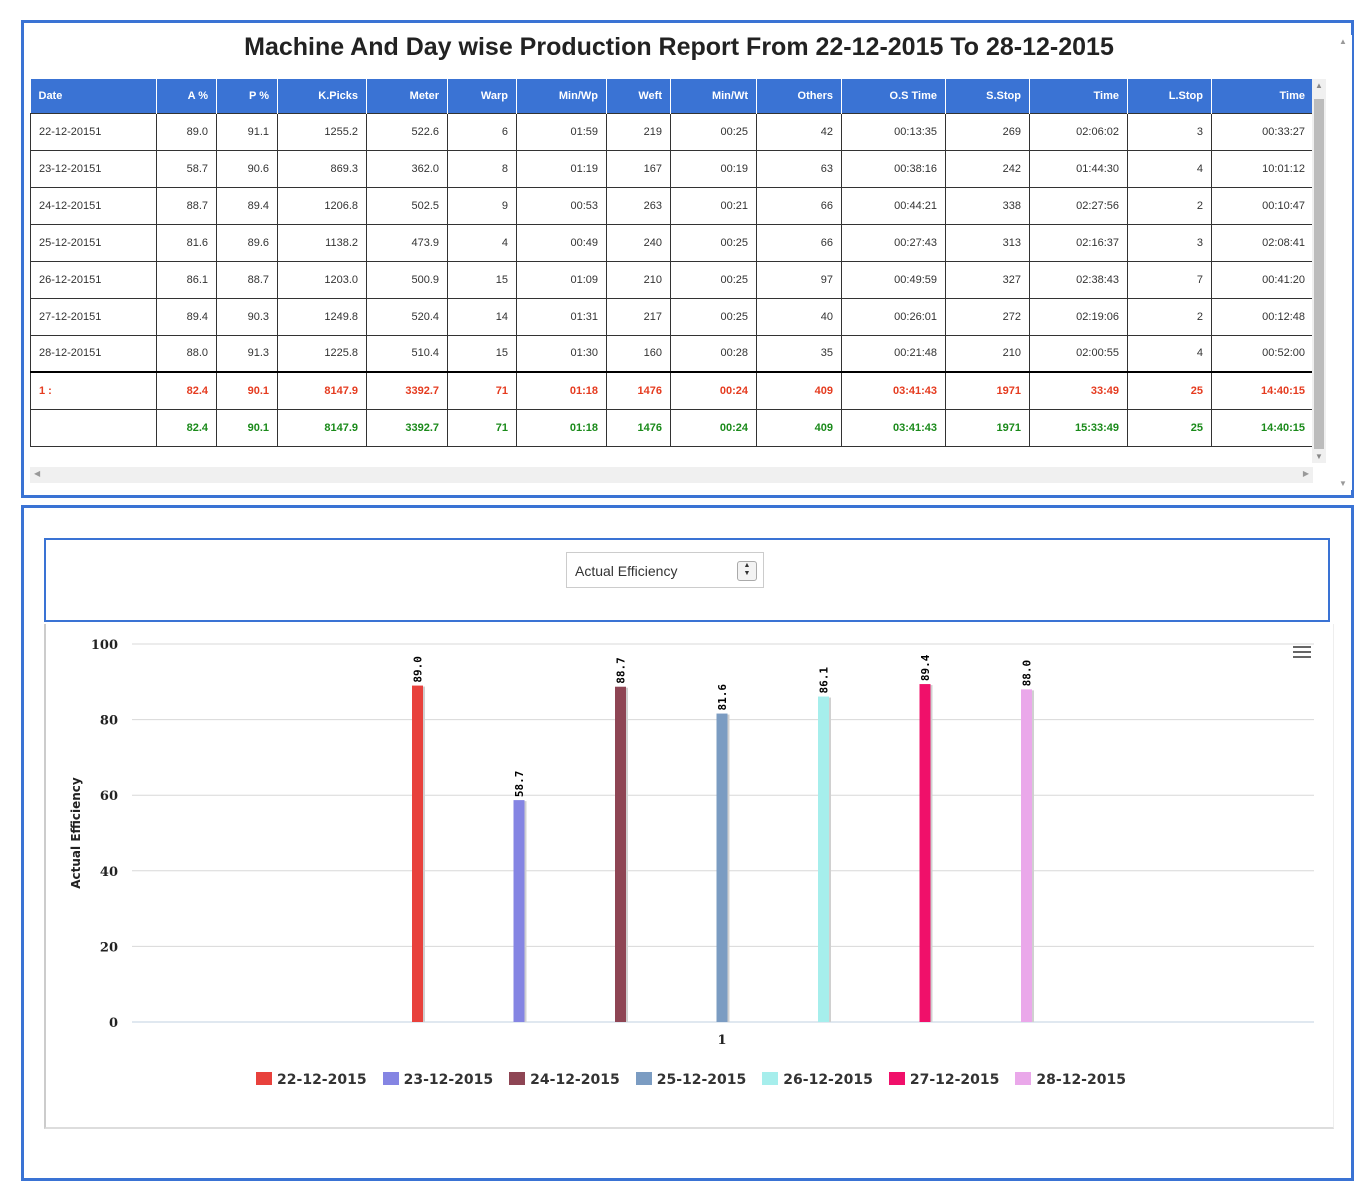 The width and height of the screenshot is (1366, 1188). Describe the element at coordinates (893, 316) in the screenshot. I see `table-cell: 00:26:01` at that location.